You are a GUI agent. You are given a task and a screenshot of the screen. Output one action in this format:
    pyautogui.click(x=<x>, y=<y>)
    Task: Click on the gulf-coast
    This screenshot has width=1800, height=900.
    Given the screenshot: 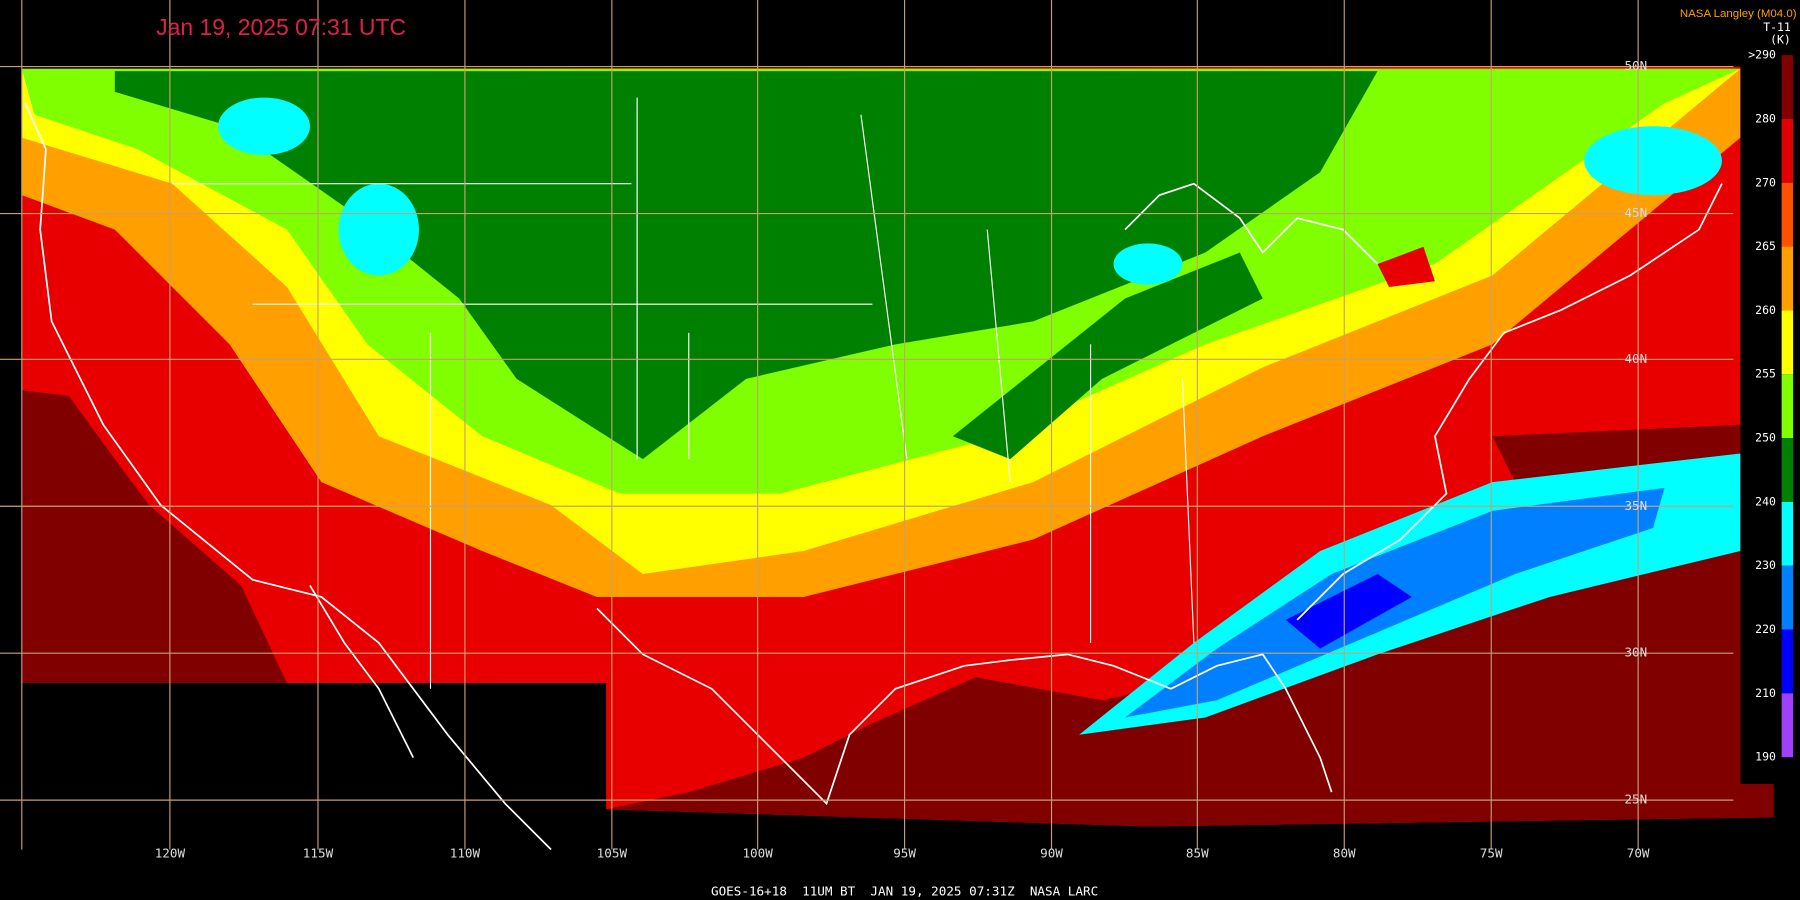 What is the action you would take?
    pyautogui.click(x=964, y=706)
    